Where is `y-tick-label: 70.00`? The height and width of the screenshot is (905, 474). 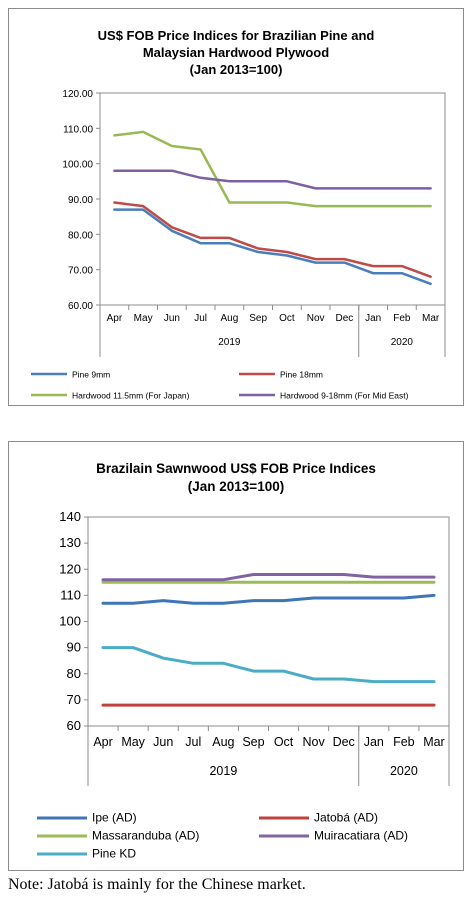 y-tick-label: 70.00 is located at coordinates (80, 271).